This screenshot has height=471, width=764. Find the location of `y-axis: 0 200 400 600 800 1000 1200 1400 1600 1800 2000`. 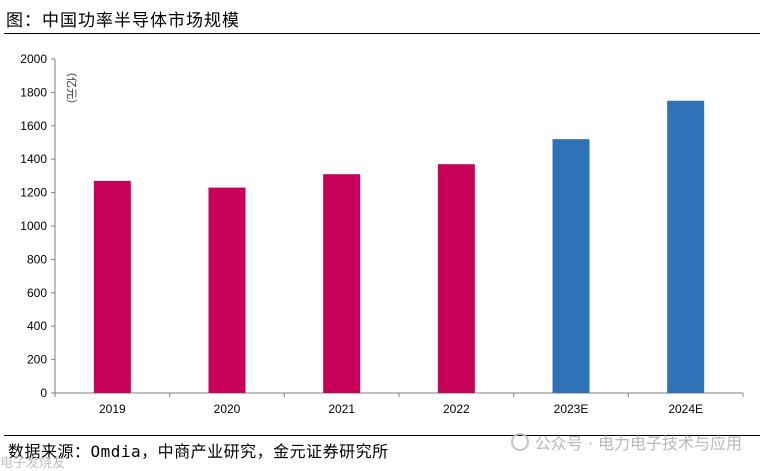

y-axis: 0 200 400 600 800 1000 1200 1400 1600 1800 2000 is located at coordinates (38, 226).